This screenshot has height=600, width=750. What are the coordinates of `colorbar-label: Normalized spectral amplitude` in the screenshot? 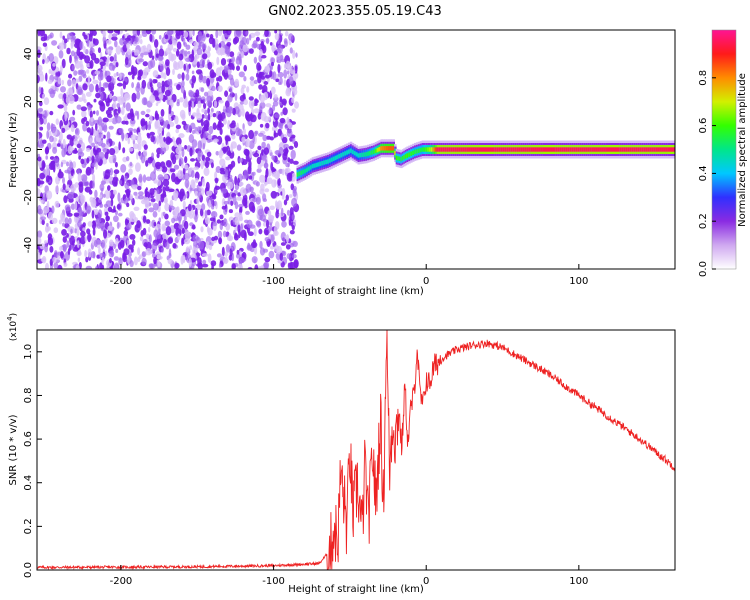 It's located at (742, 150).